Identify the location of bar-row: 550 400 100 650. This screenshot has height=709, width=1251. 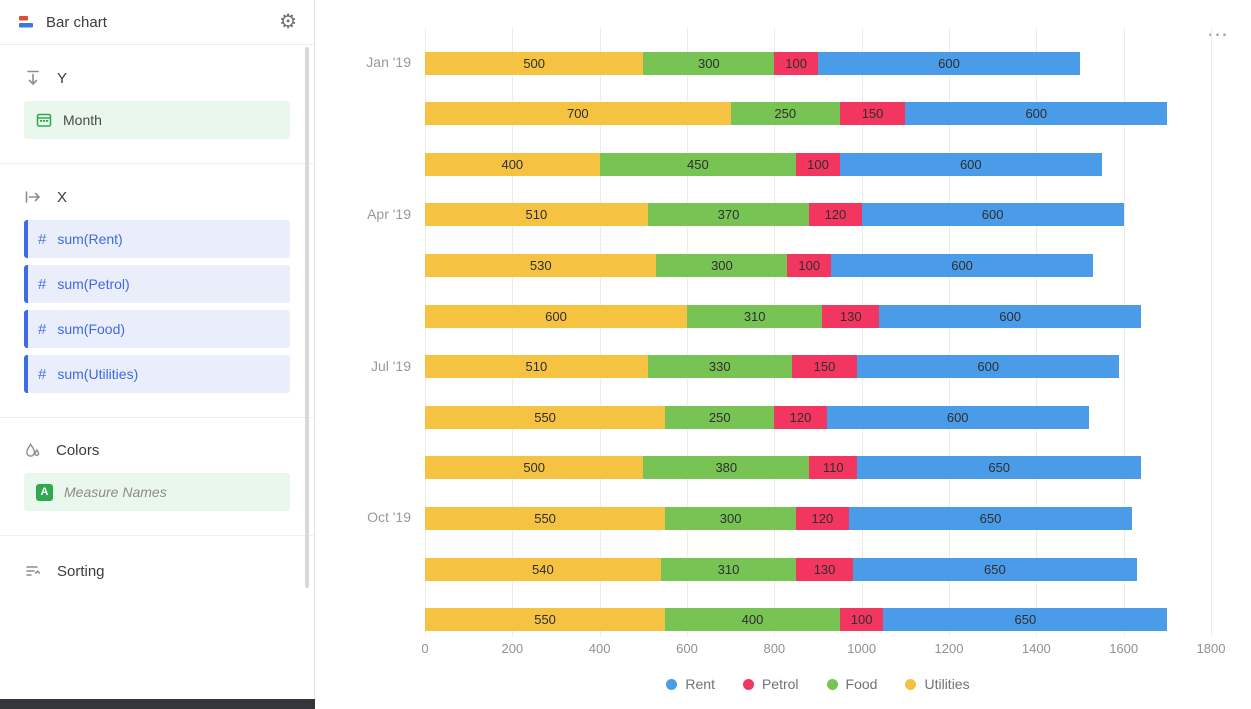
(796, 620).